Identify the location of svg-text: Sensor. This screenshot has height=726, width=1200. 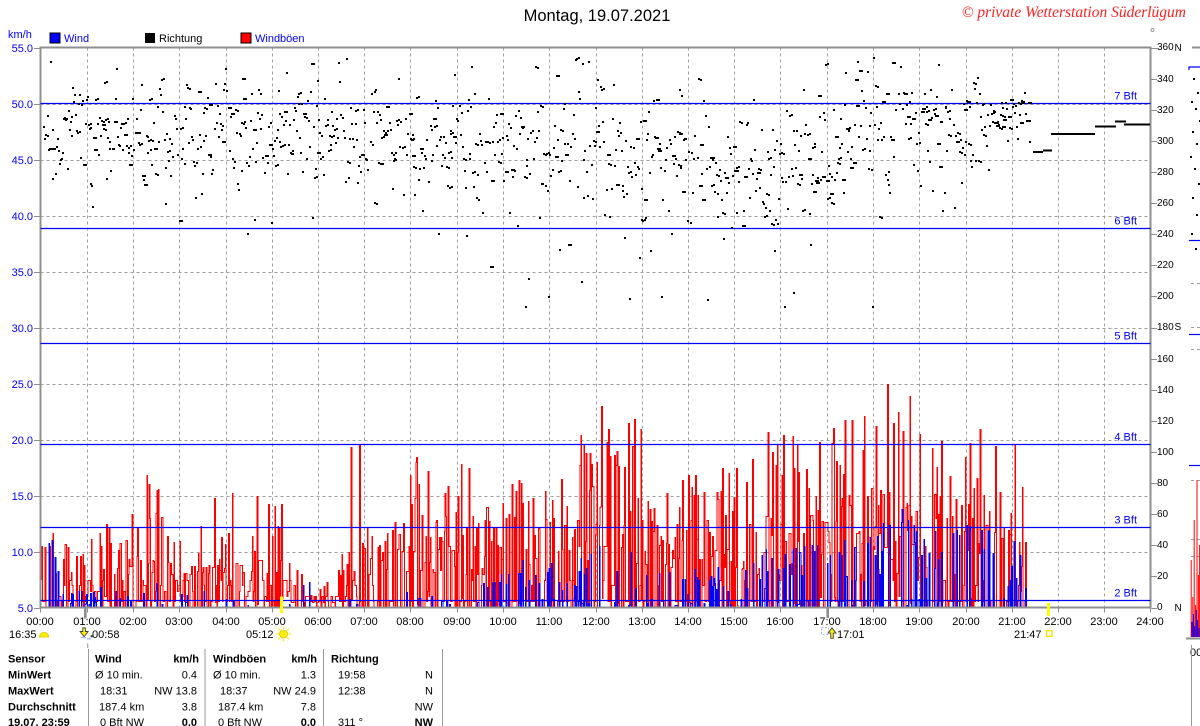
(27, 660).